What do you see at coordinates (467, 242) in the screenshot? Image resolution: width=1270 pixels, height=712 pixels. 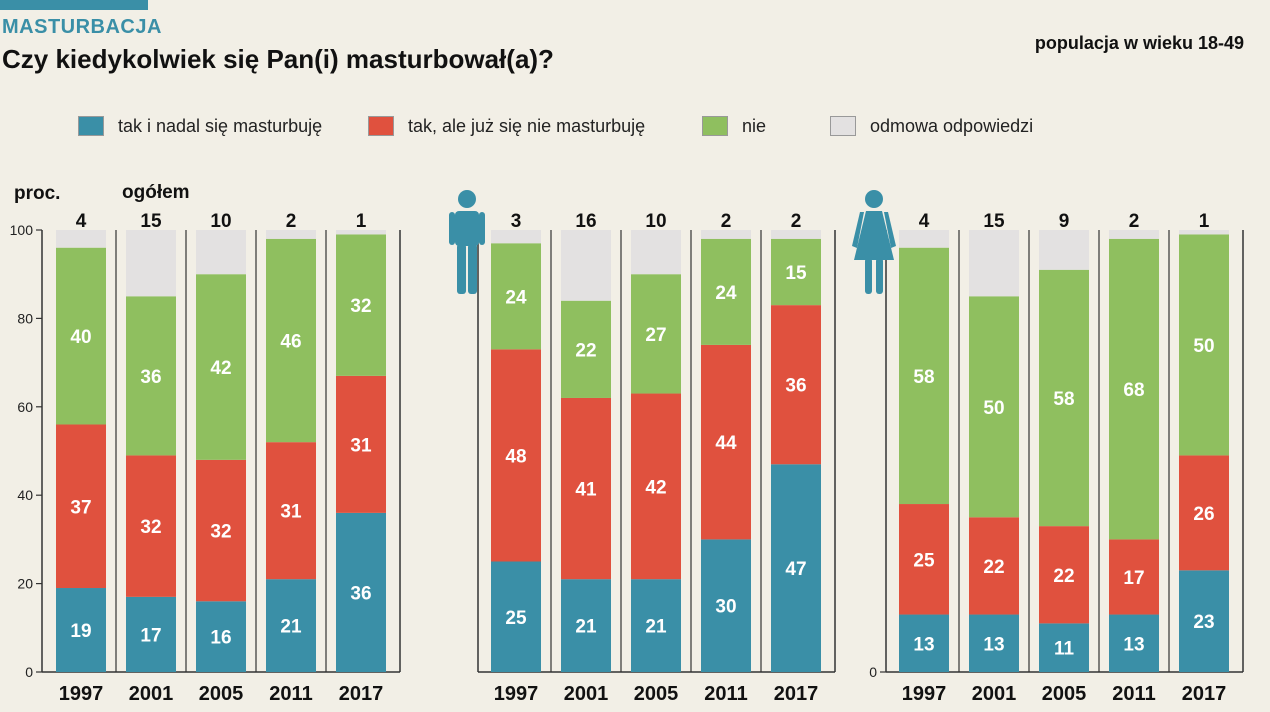 I see `male-person-icon` at bounding box center [467, 242].